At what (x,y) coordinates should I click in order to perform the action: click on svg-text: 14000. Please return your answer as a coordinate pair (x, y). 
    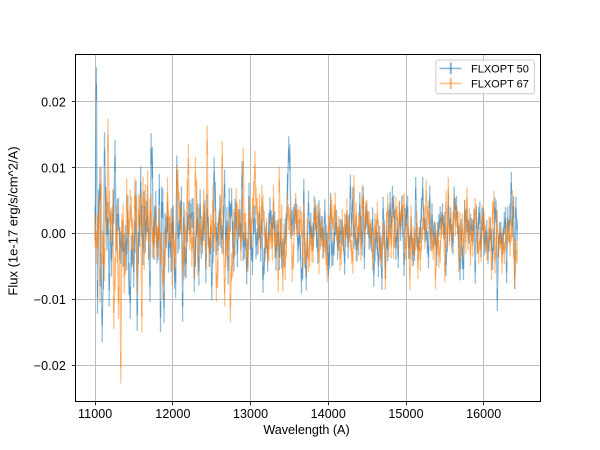
    Looking at the image, I should click on (328, 414).